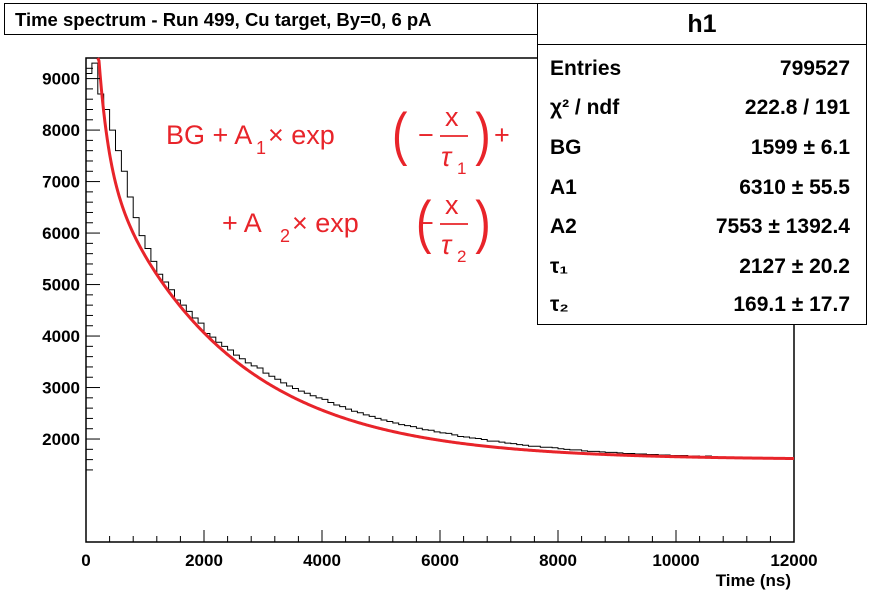  What do you see at coordinates (585, 107) in the screenshot?
I see `stats-label: χ² / ndf` at bounding box center [585, 107].